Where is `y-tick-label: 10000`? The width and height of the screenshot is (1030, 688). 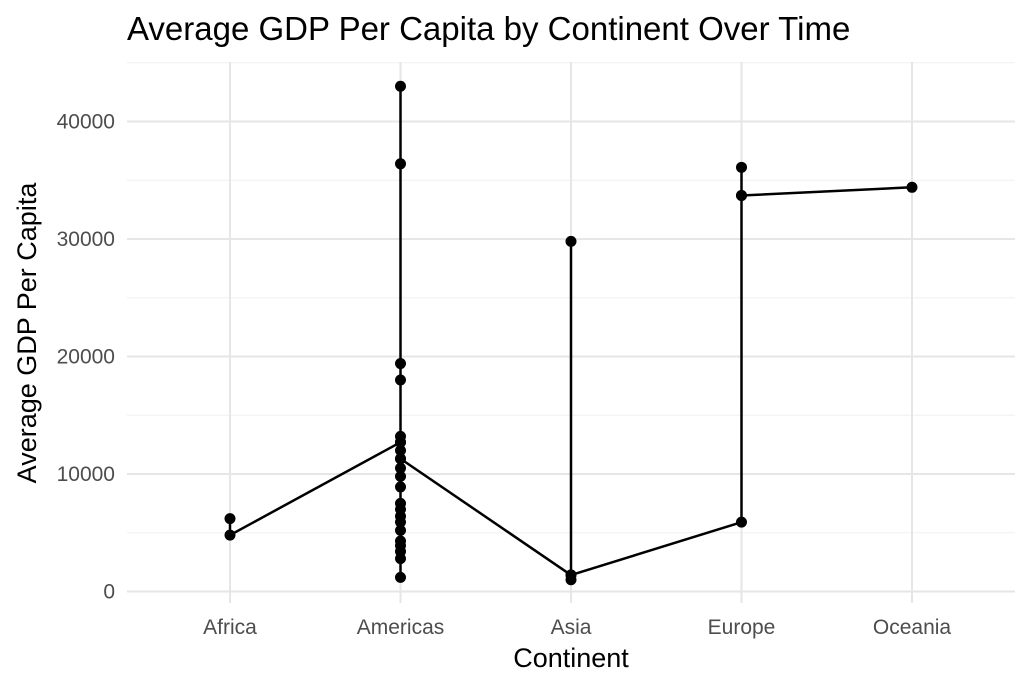 y-tick-label: 10000 is located at coordinates (86, 474).